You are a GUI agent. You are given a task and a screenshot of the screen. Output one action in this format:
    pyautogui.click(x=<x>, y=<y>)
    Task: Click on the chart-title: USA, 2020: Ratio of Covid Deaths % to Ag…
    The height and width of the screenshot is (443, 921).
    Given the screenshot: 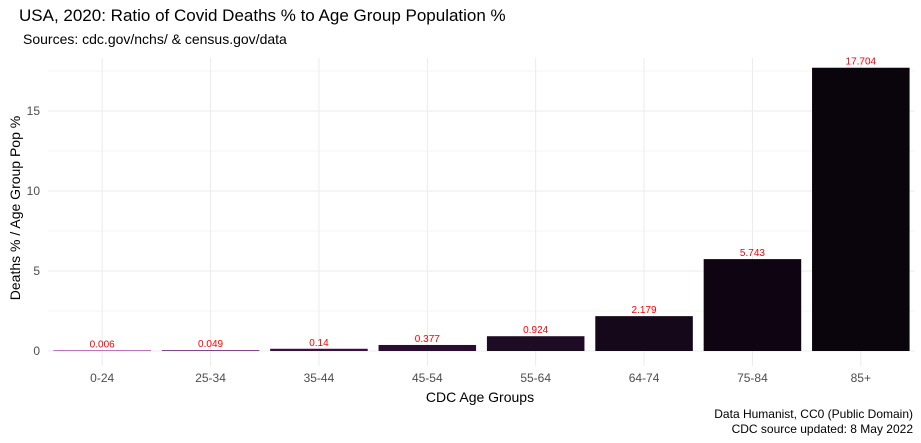 What is the action you would take?
    pyautogui.click(x=262, y=15)
    